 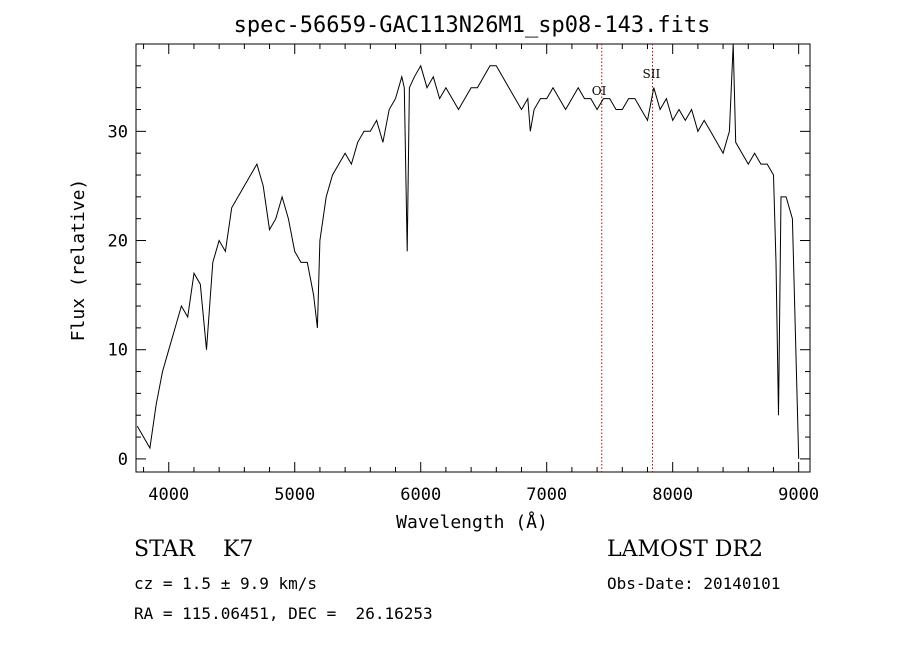 What do you see at coordinates (694, 583) in the screenshot?
I see `observation-date: Obs-Date: 20140101` at bounding box center [694, 583].